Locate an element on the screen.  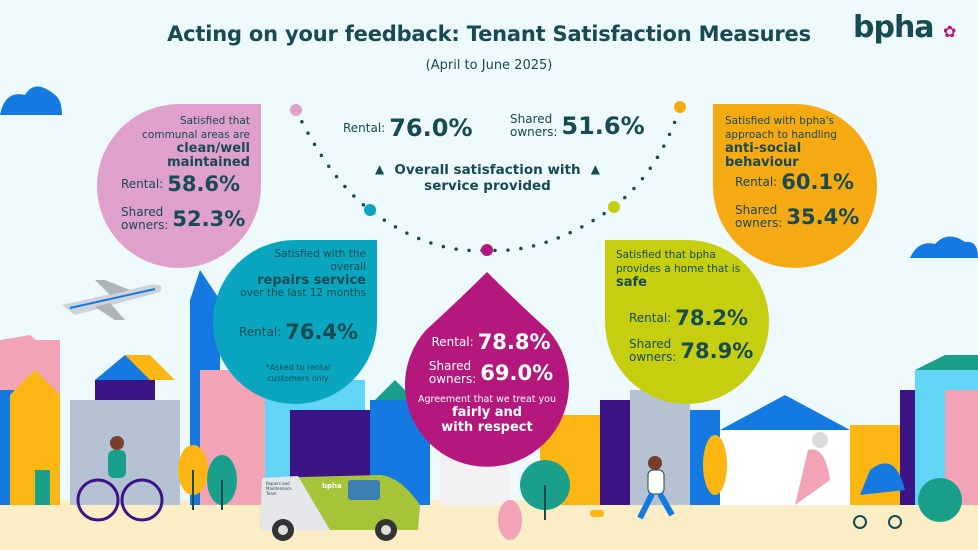
logo-mark-icon: ✿ is located at coordinates (949, 31).